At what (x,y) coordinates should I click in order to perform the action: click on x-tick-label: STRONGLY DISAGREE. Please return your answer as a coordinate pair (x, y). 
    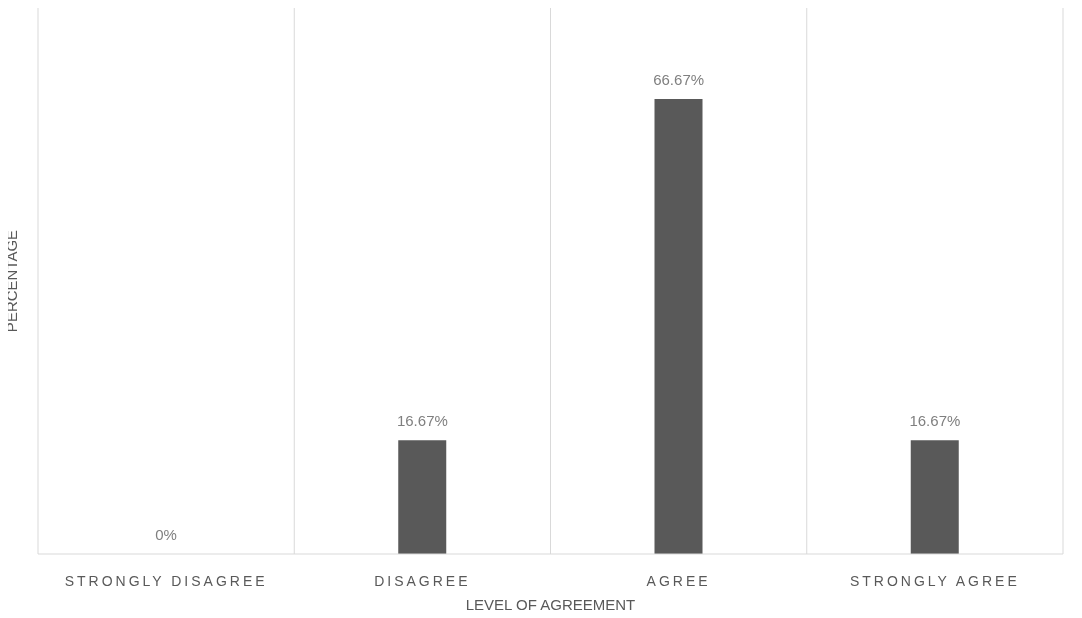
    Looking at the image, I should click on (166, 581).